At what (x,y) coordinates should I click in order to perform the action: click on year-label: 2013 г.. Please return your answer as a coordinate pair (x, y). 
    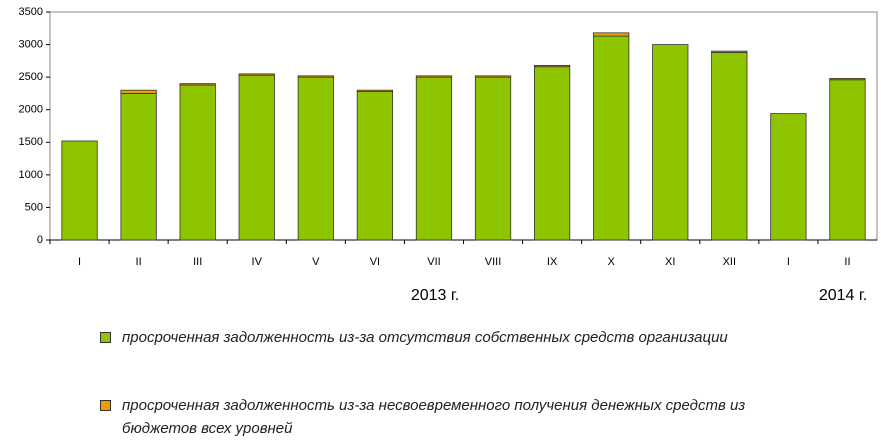
    Looking at the image, I should click on (435, 295).